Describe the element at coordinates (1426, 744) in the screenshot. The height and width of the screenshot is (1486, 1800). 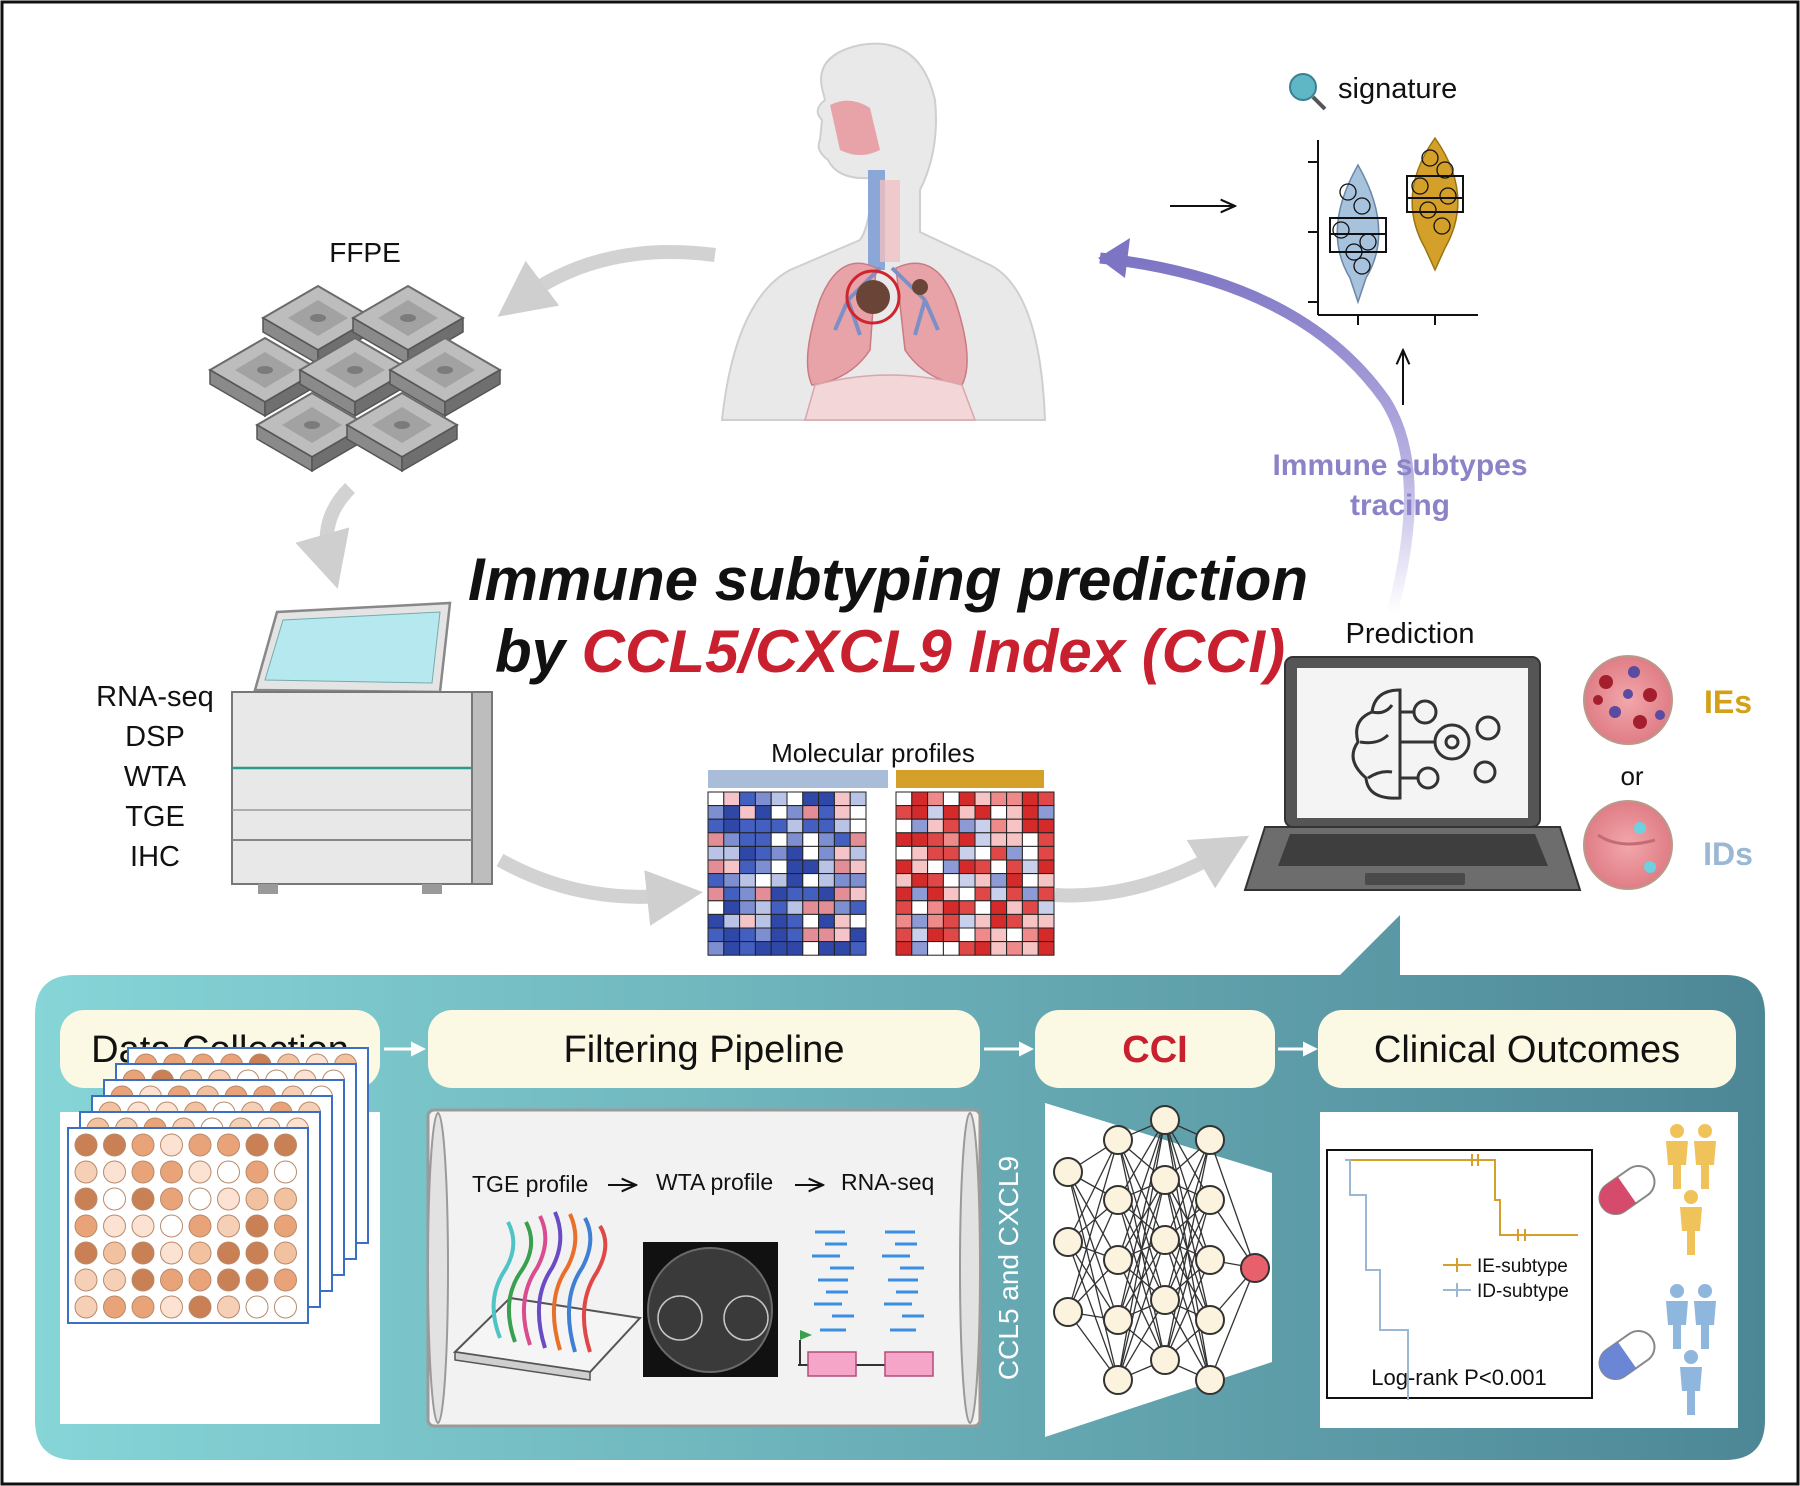
I see `brain-gears-icon` at that location.